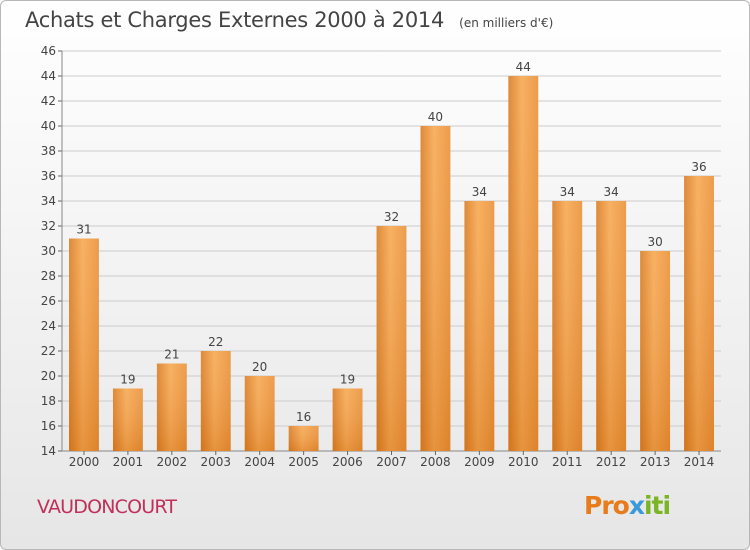 This screenshot has height=550, width=750. I want to click on y-tick-label: 30, so click(48, 251).